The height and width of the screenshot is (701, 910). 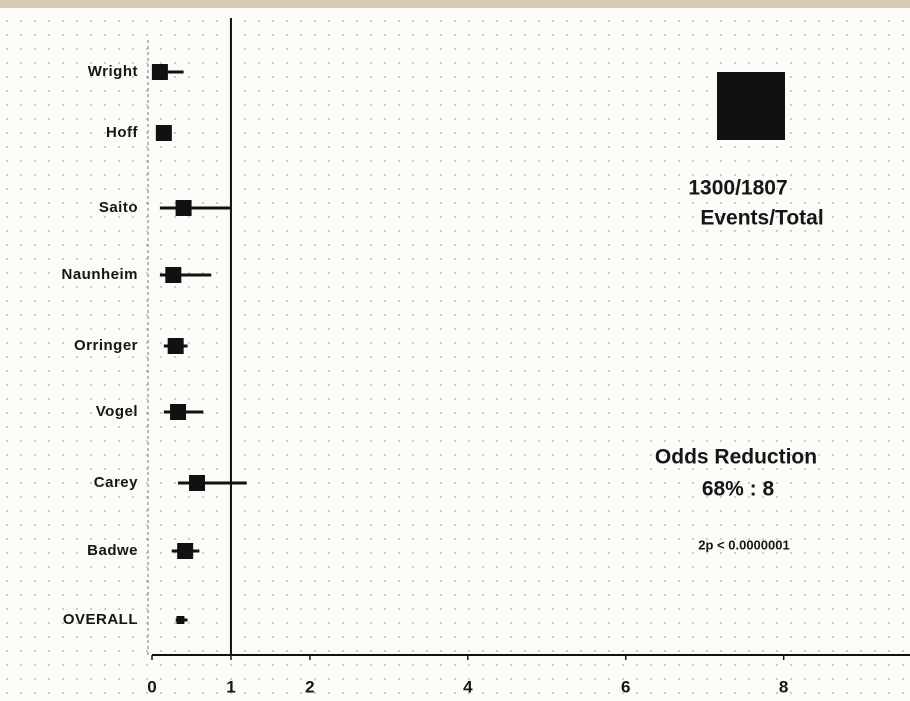 What do you see at coordinates (118, 207) in the screenshot?
I see `row-label: Saito` at bounding box center [118, 207].